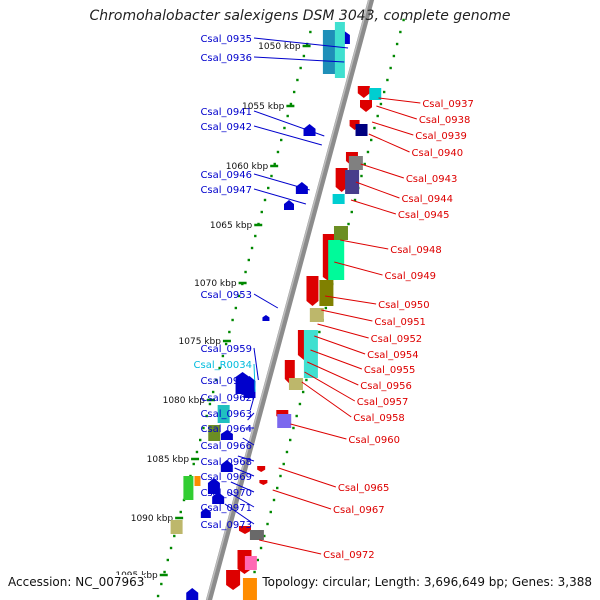 The height and width of the screenshot is (600, 600). I want to click on gene-label-left: Csal_0973, so click(226, 525).